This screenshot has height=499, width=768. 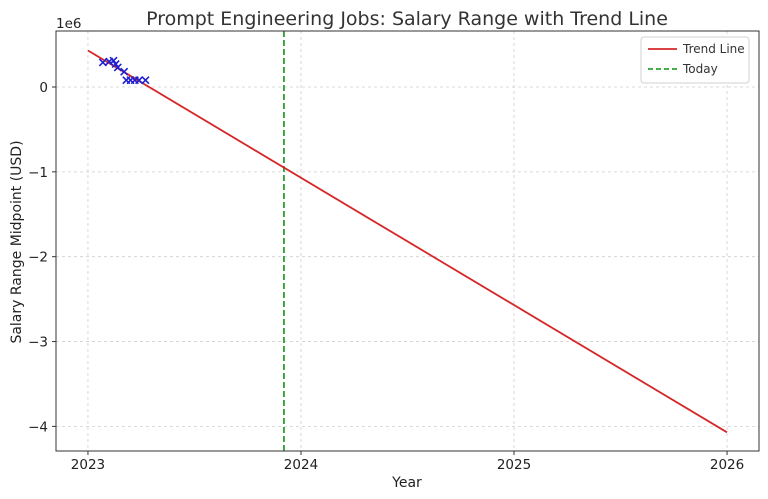 What do you see at coordinates (406, 483) in the screenshot?
I see `x-axis-label: Year` at bounding box center [406, 483].